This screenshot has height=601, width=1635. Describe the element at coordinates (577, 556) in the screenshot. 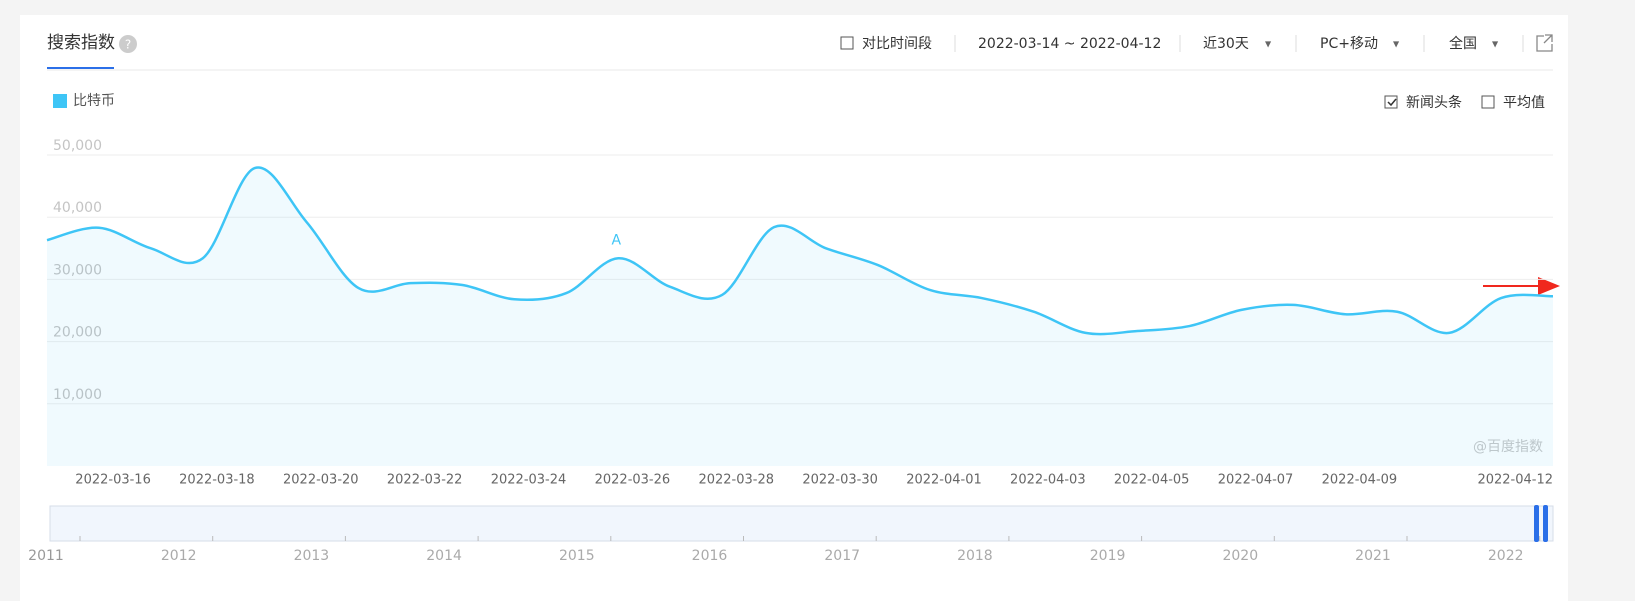

I see `nav-year: 2015` at that location.